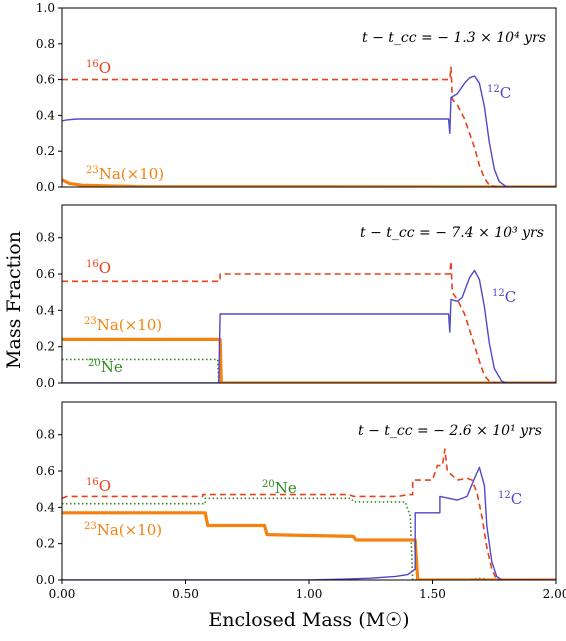 The width and height of the screenshot is (566, 641). Describe the element at coordinates (45, 8) in the screenshot. I see `y-tick-label: 1.0` at that location.